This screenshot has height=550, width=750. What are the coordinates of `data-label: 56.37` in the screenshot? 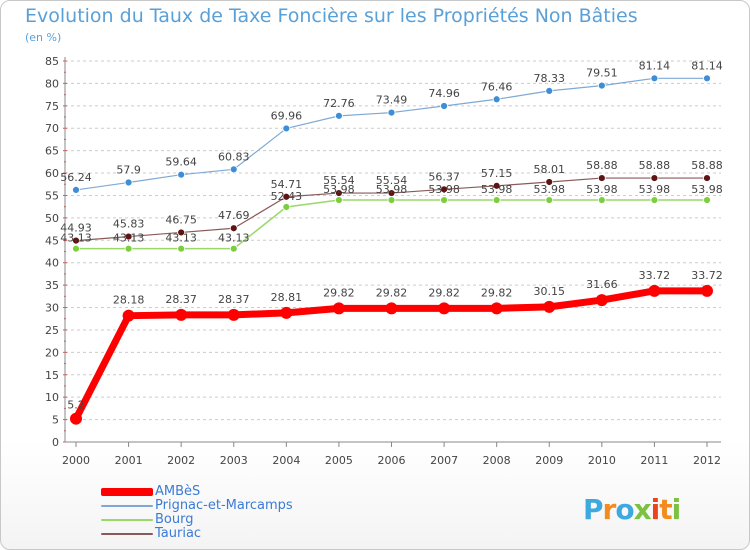 It's located at (444, 176).